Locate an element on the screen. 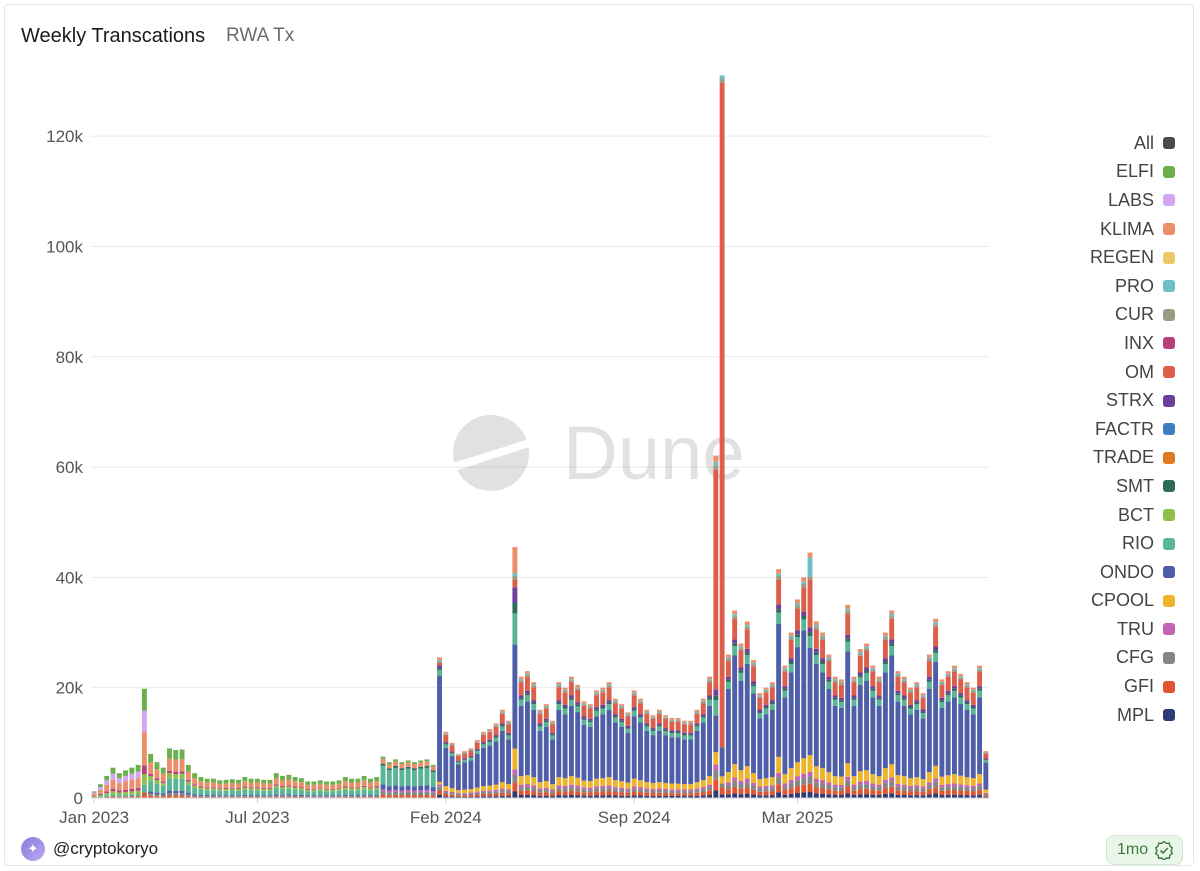 This screenshot has height=871, width=1200. legend-item-smt: SMT is located at coordinates (1115, 486).